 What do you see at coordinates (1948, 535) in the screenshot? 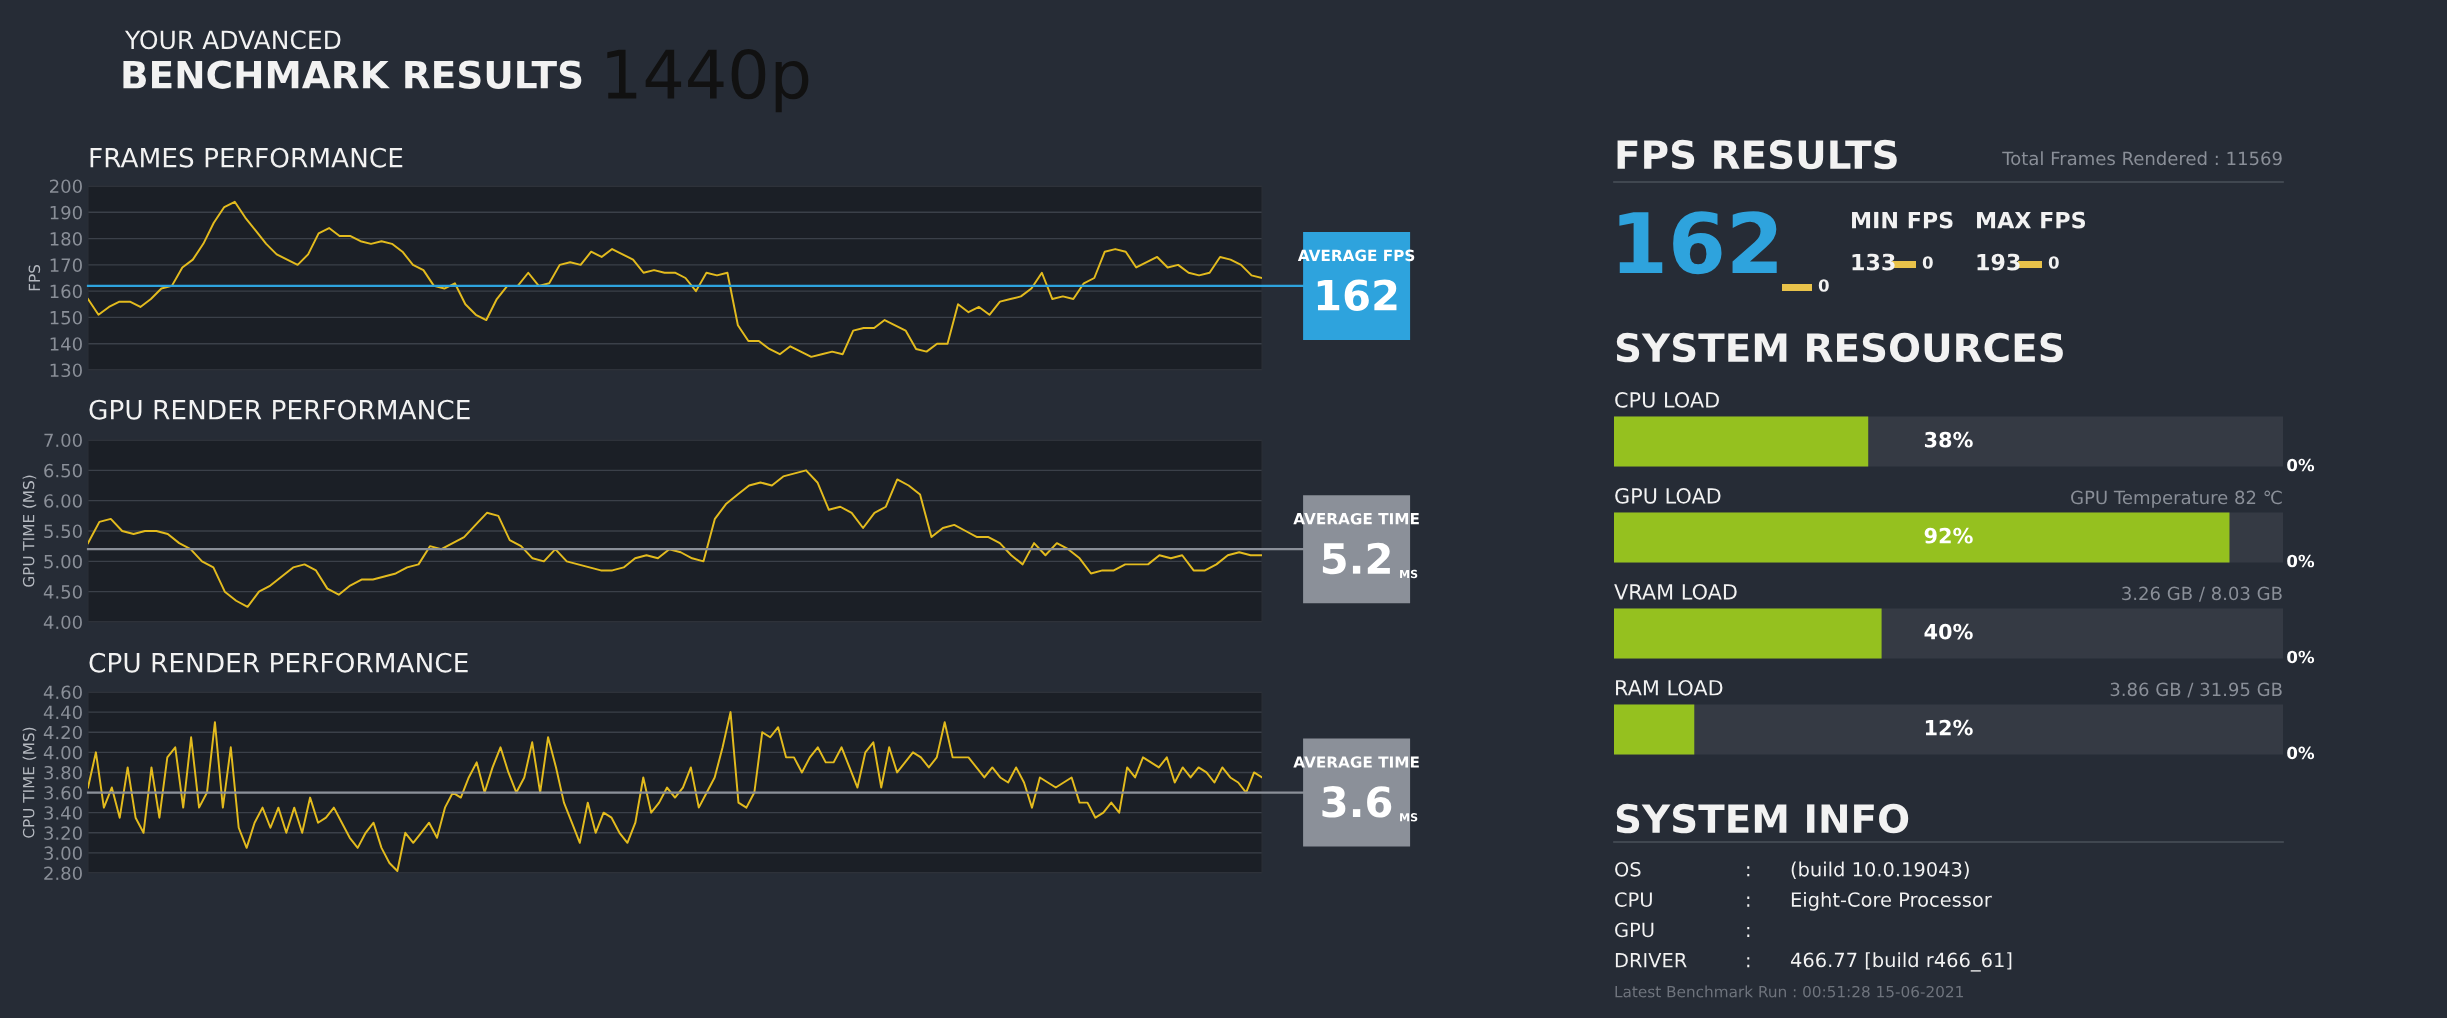
I see `data-label: 92%` at bounding box center [1948, 535].